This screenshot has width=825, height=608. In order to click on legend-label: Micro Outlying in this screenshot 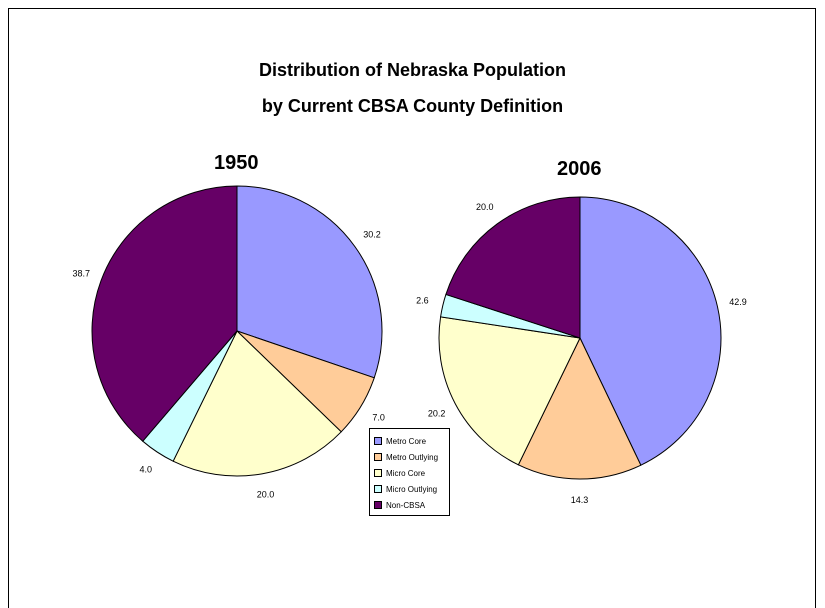, I will do `click(412, 489)`.